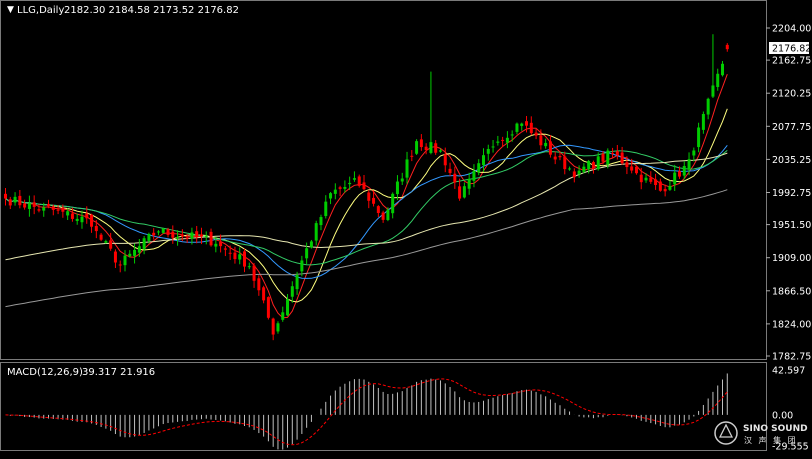  I want to click on sino-sound-logo: SINO SOUND 汉 声 集 团, so click(761, 433).